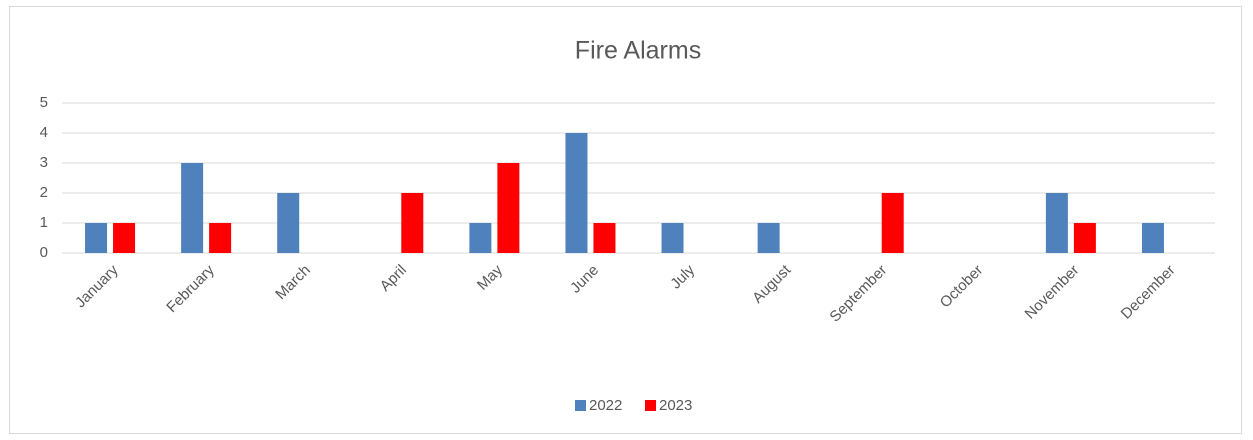 Image resolution: width=1253 pixels, height=440 pixels. What do you see at coordinates (44, 252) in the screenshot?
I see `y-tick-label: 0` at bounding box center [44, 252].